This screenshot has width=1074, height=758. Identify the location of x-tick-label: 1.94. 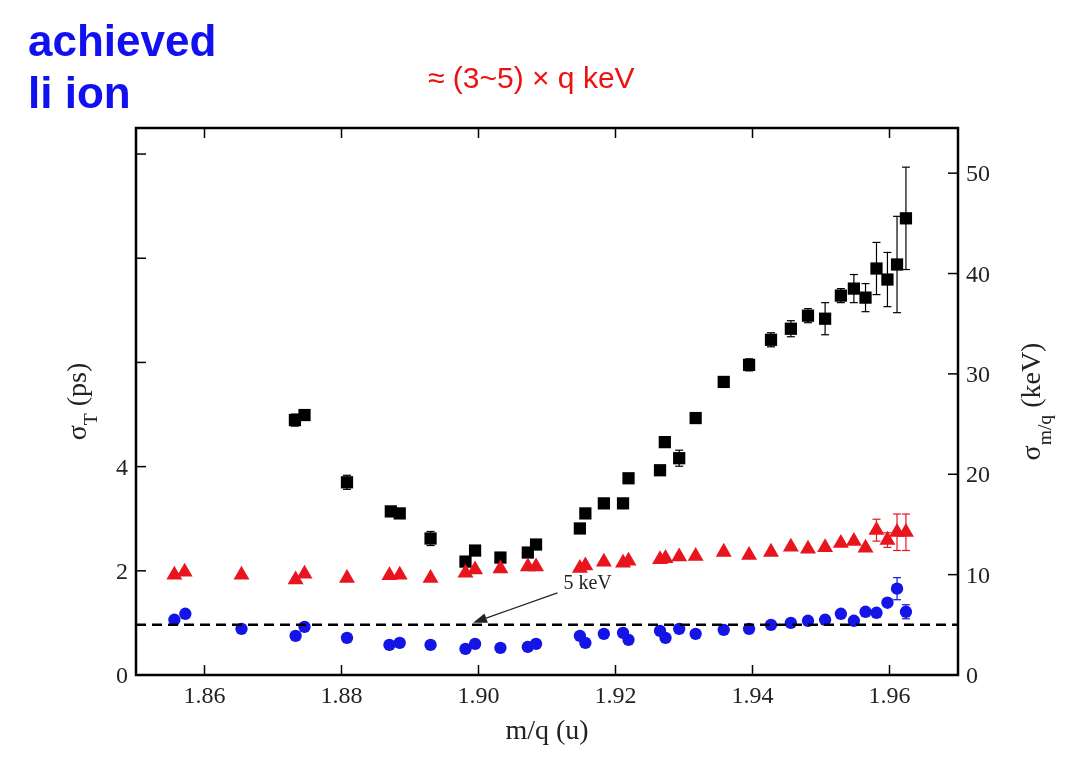
(752, 695).